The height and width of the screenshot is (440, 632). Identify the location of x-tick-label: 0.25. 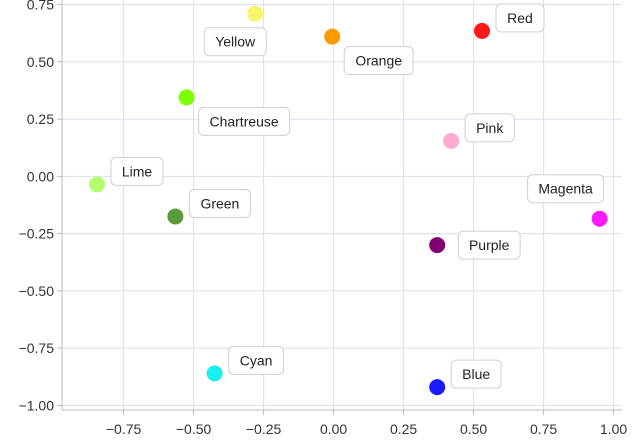
(403, 429).